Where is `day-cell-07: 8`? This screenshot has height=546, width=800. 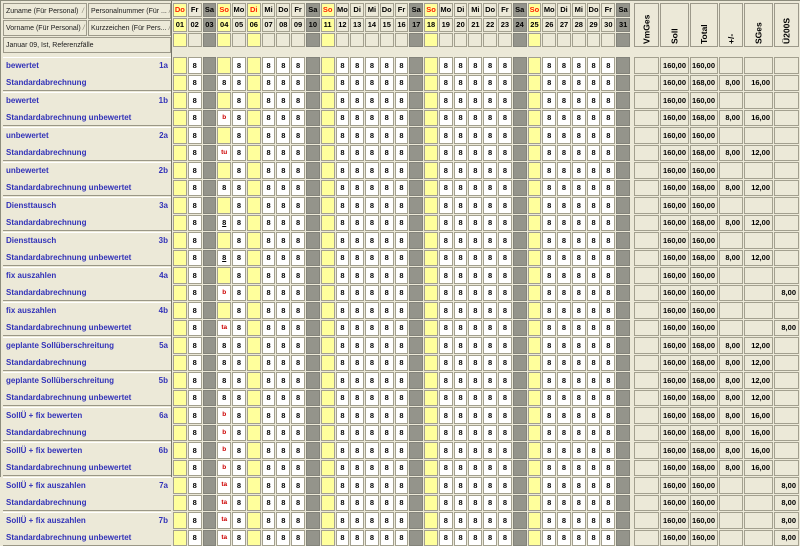
day-cell-07: 8 is located at coordinates (269, 468).